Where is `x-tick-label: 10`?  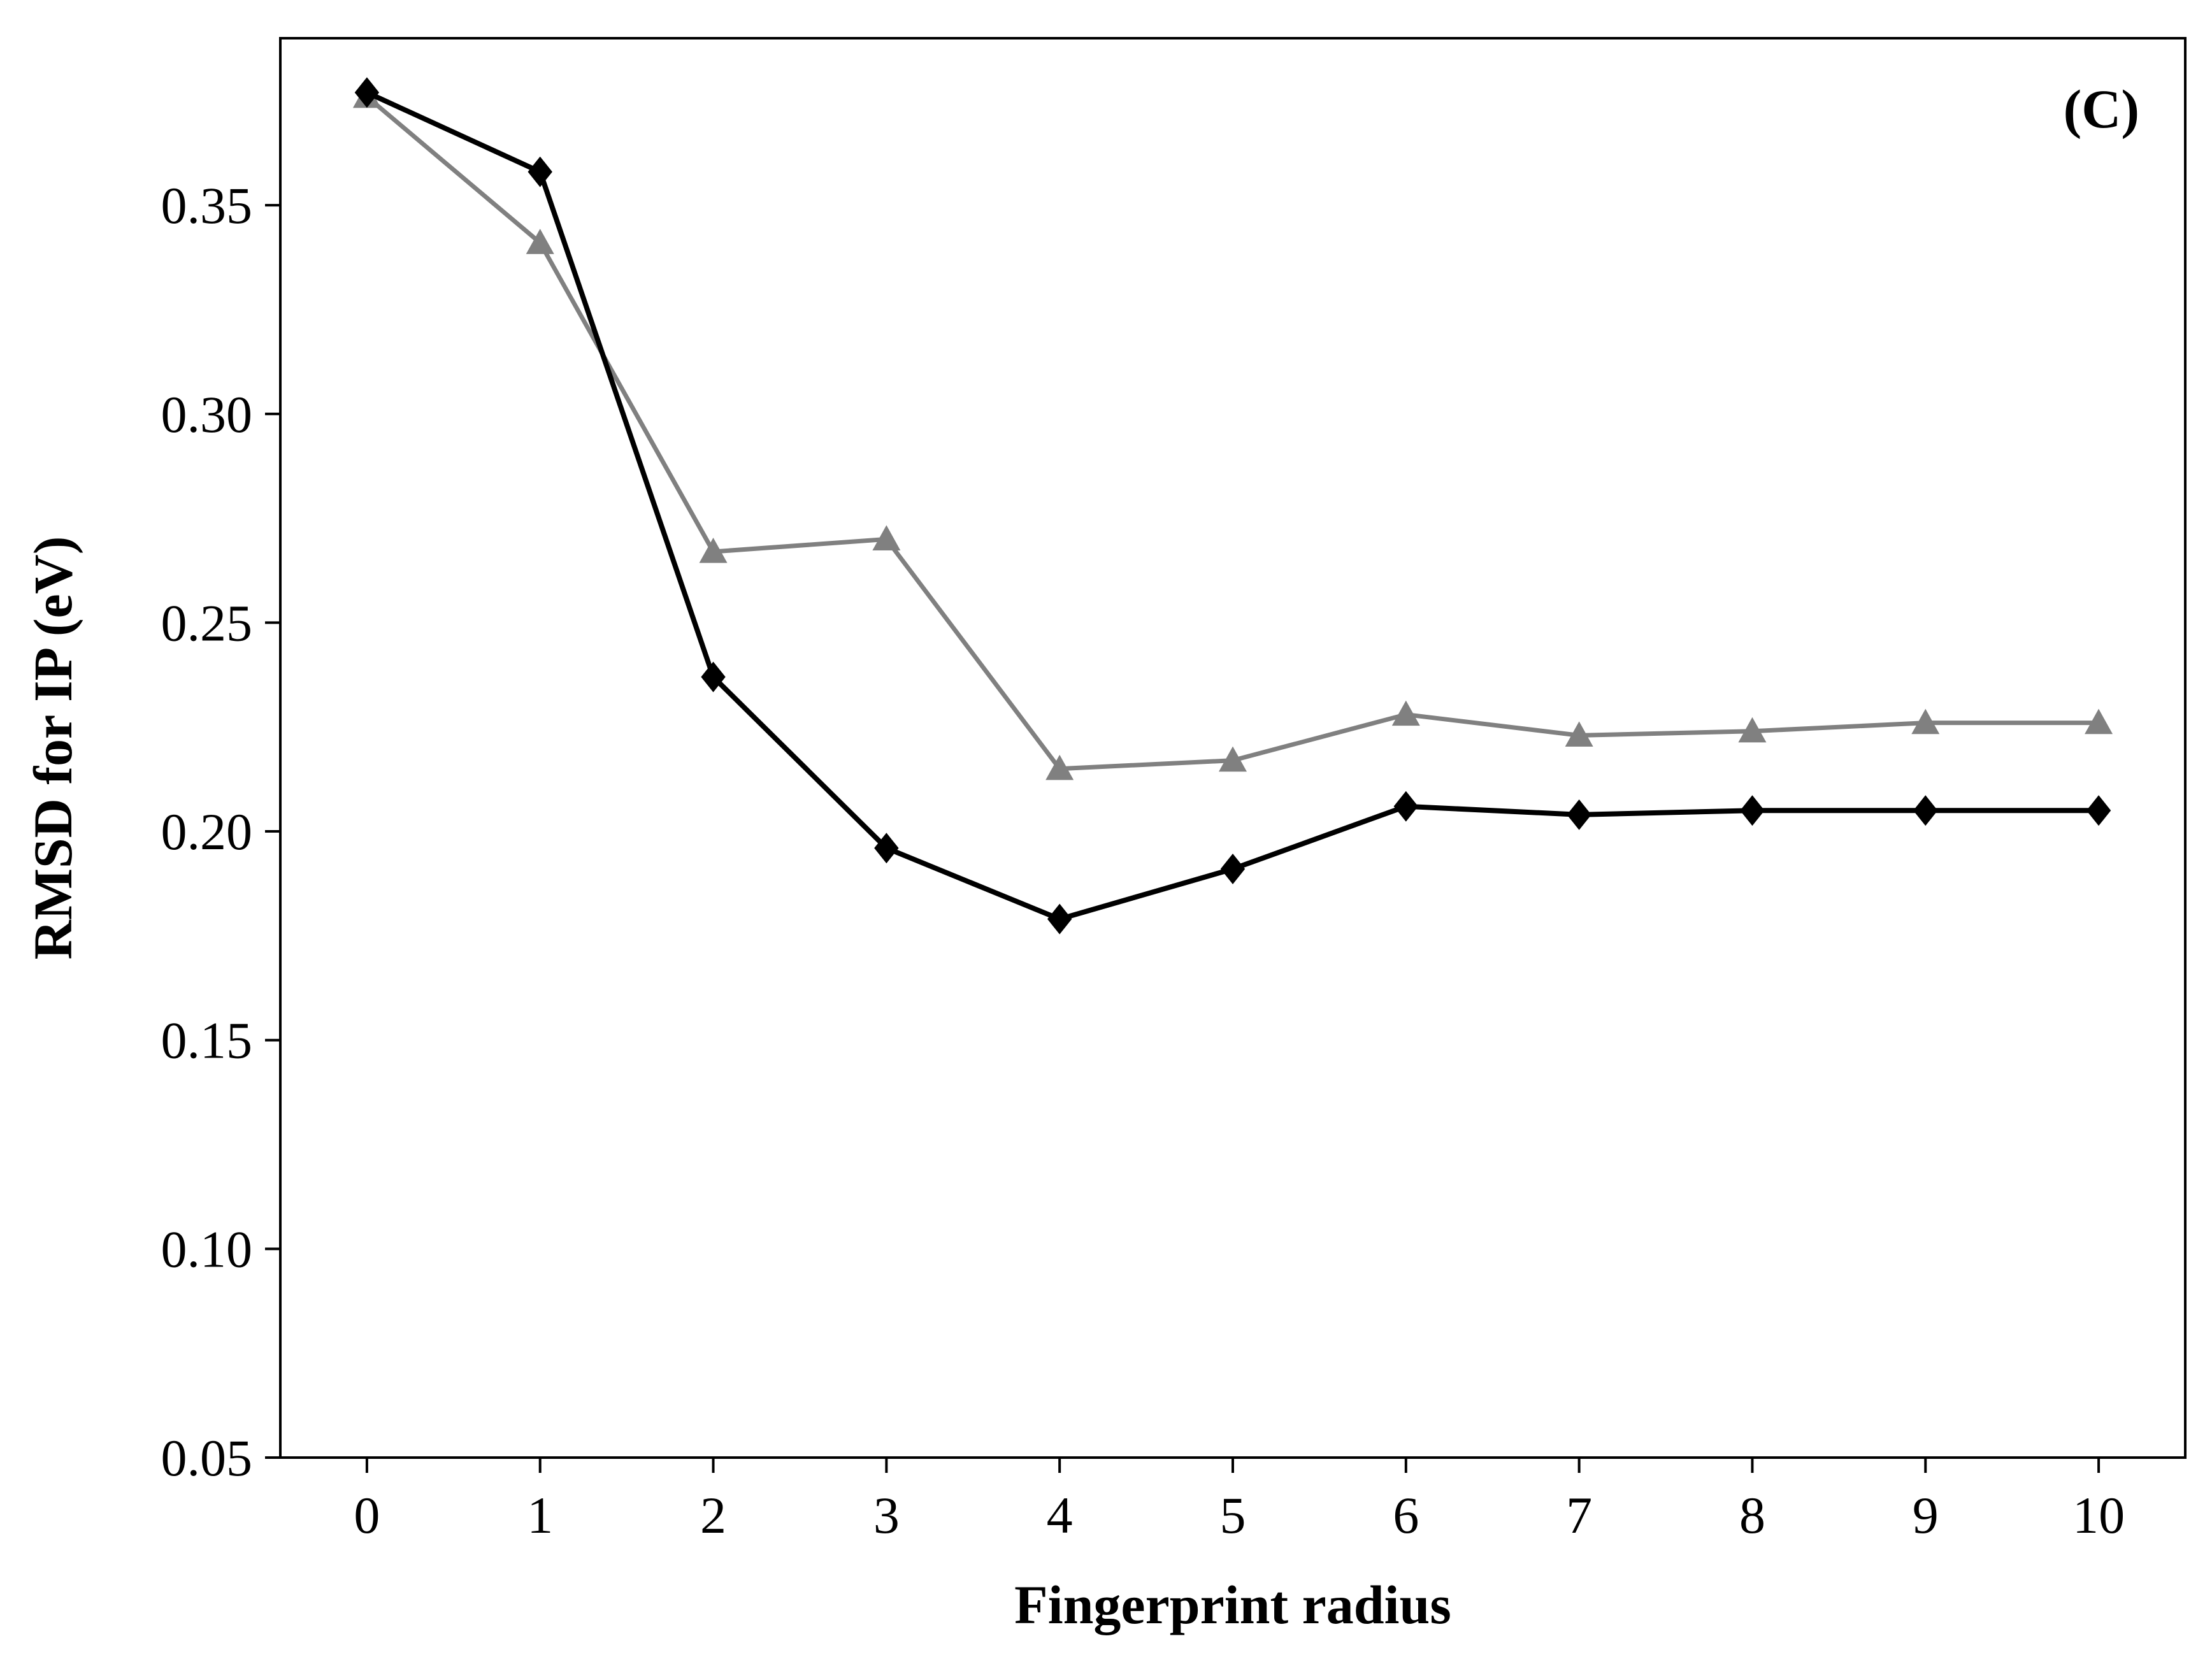
x-tick-label: 10 is located at coordinates (2098, 1515).